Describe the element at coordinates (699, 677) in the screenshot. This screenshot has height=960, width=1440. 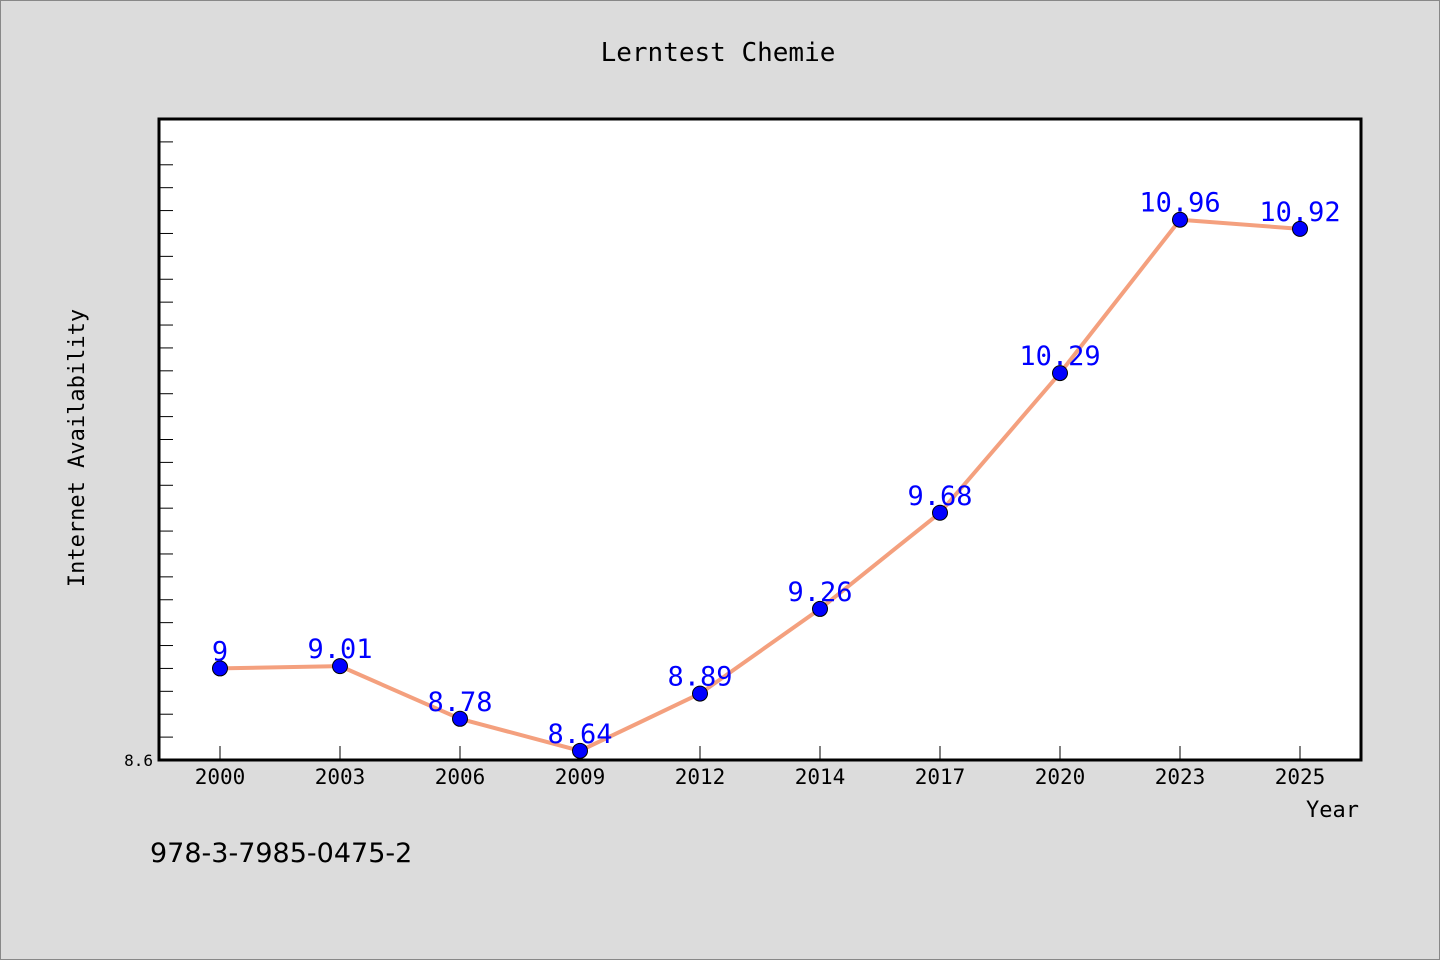
I see `data-label: 8.89` at that location.